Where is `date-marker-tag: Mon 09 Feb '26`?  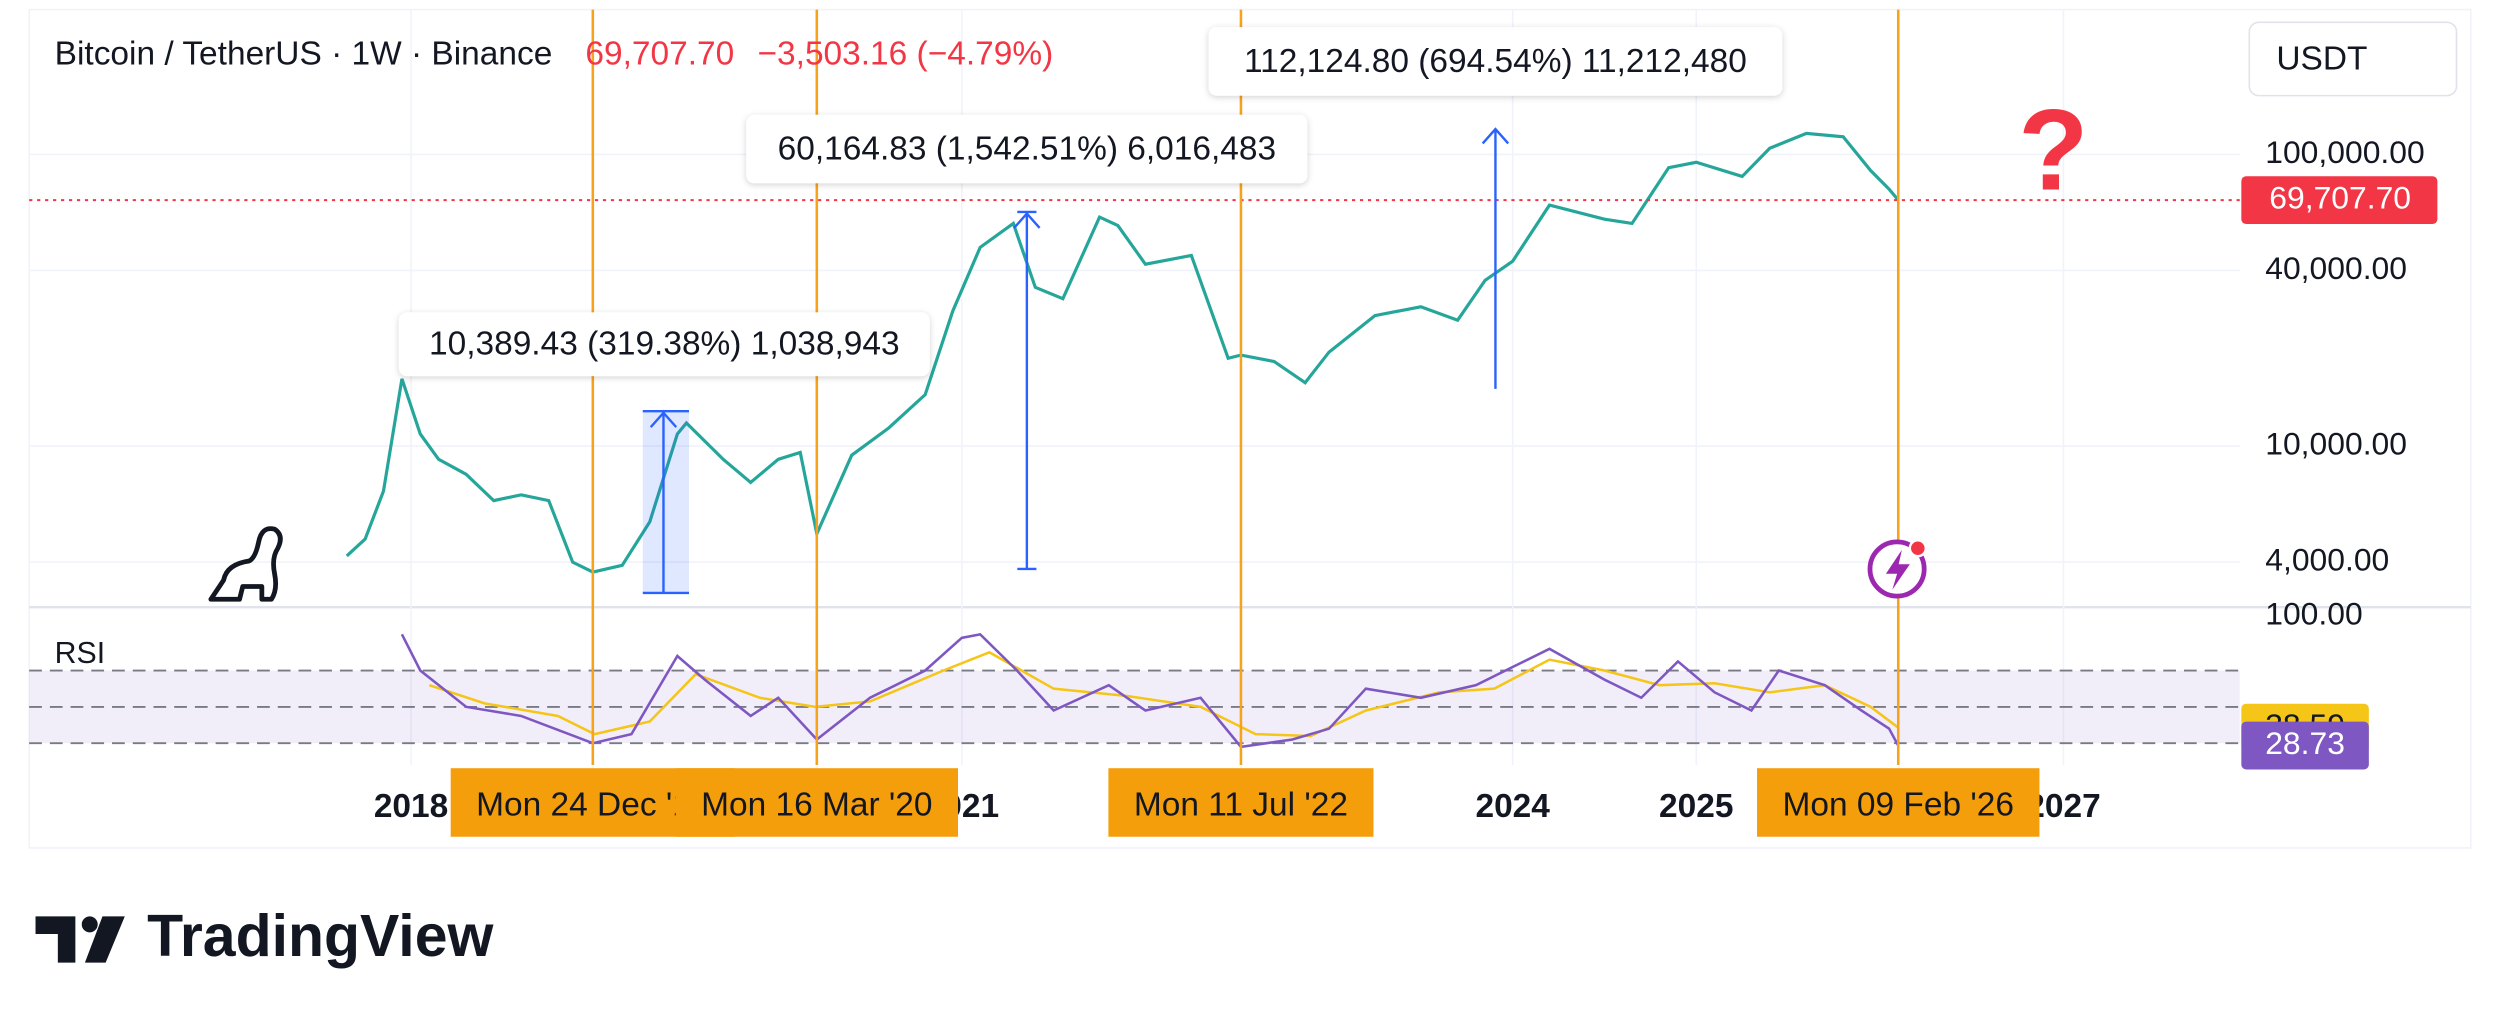 date-marker-tag: Mon 09 Feb '26 is located at coordinates (1898, 802).